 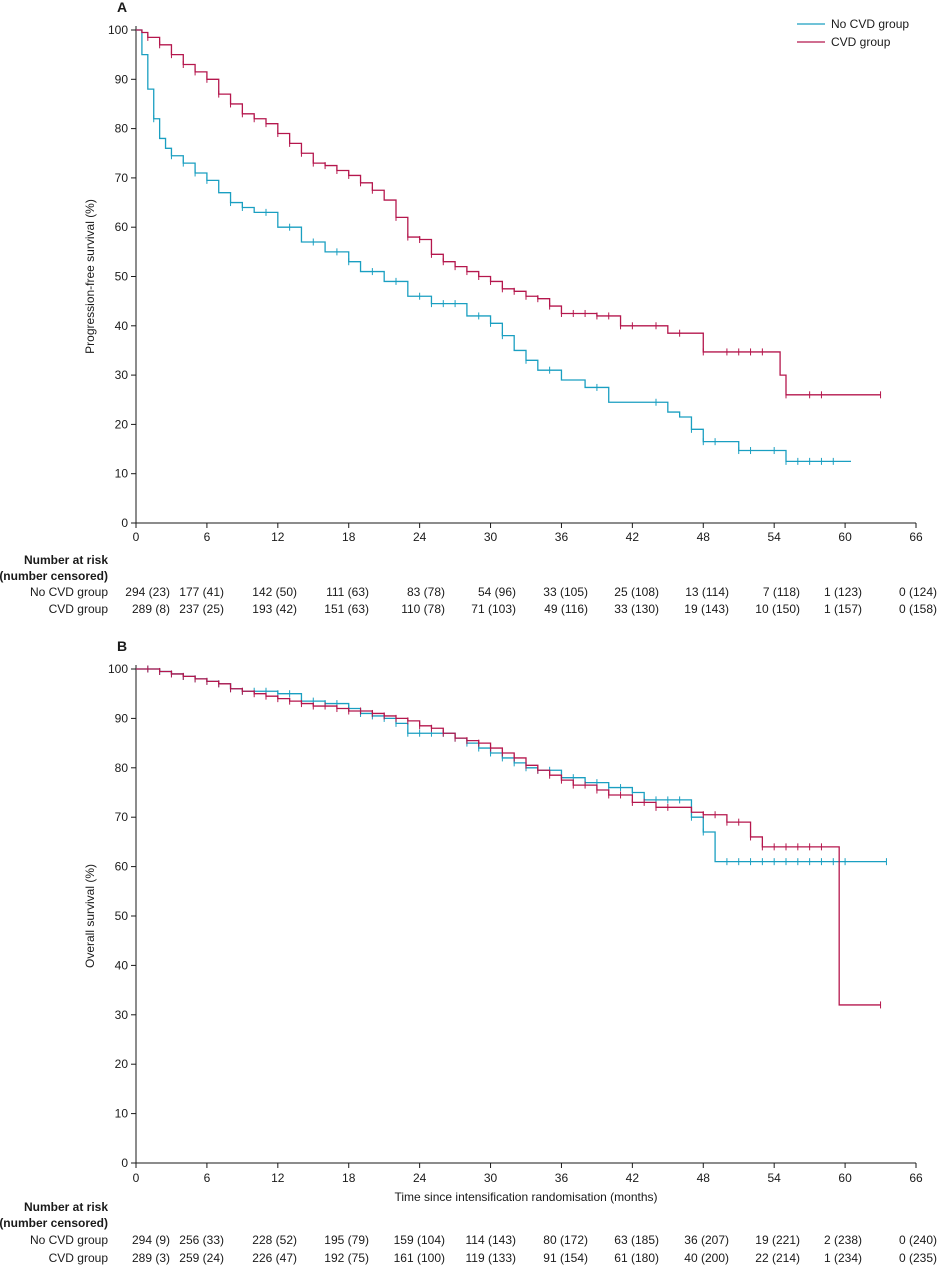 I want to click on x-tick-label: 6, so click(x=207, y=1178).